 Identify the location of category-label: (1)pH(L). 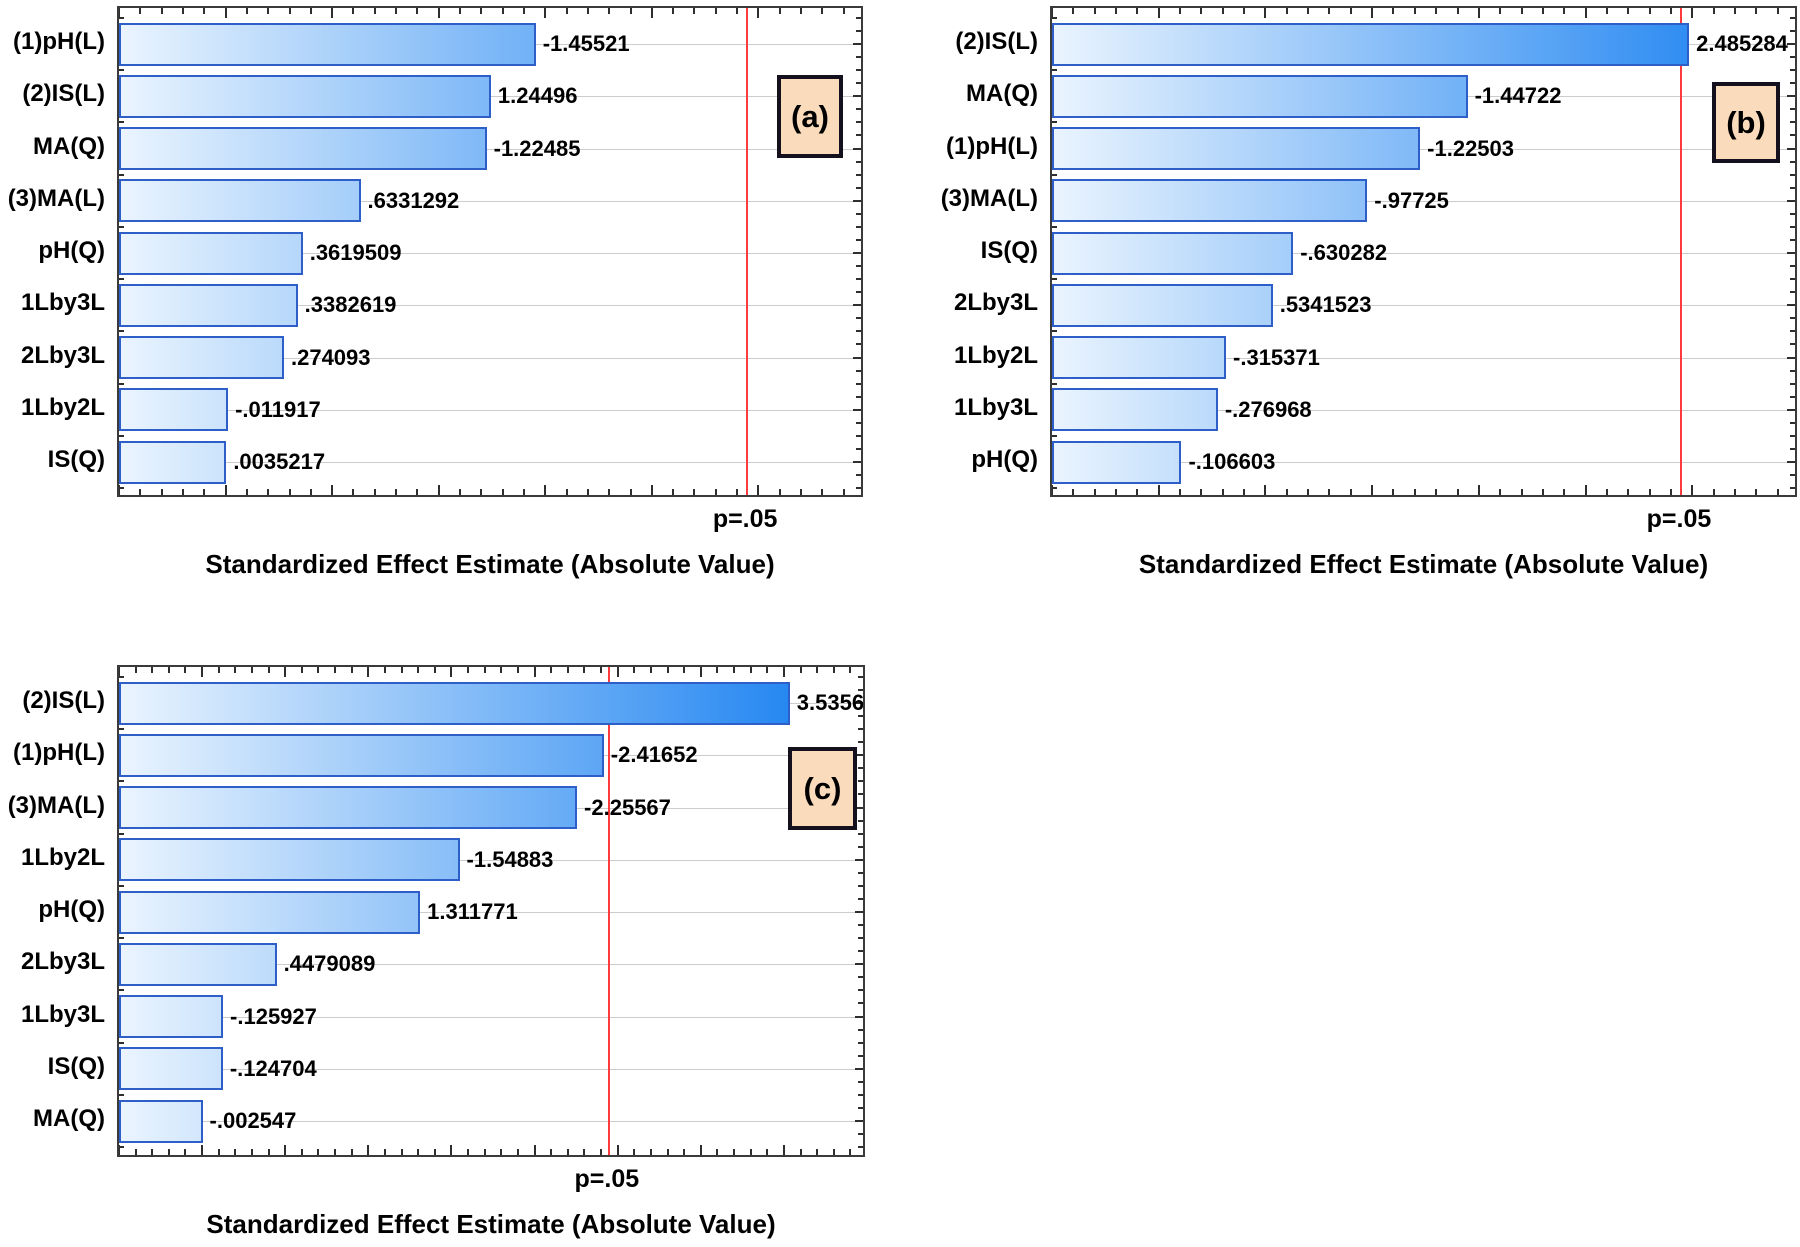
(59, 753).